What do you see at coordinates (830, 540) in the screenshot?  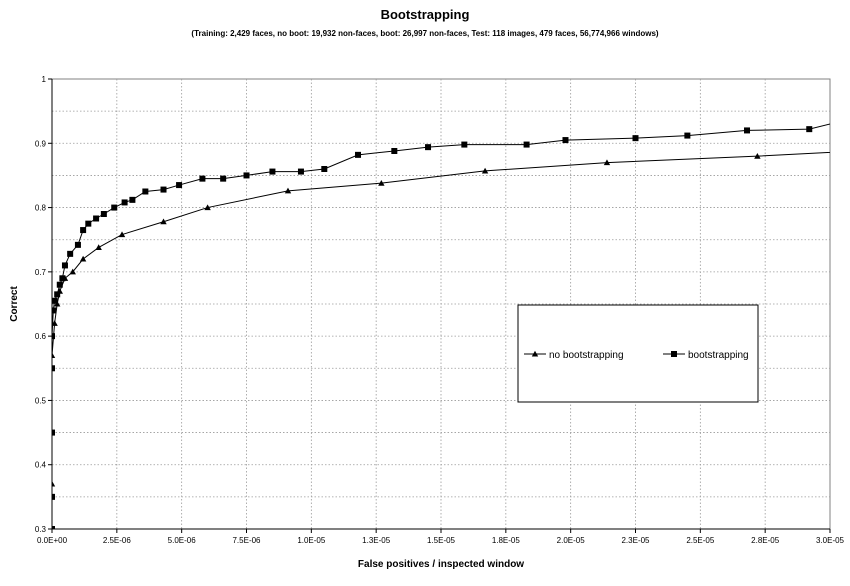 I see `x-tick-label: 3.0E-05` at bounding box center [830, 540].